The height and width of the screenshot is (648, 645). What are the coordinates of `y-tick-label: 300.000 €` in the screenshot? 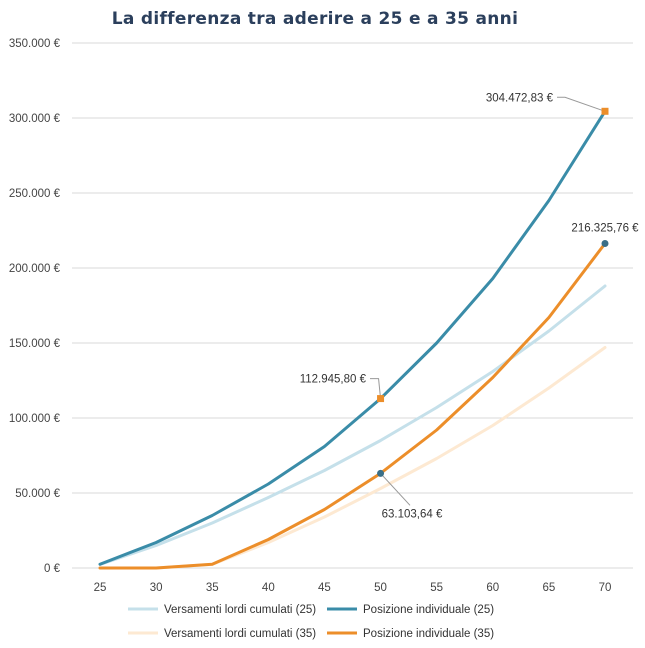 It's located at (35, 119).